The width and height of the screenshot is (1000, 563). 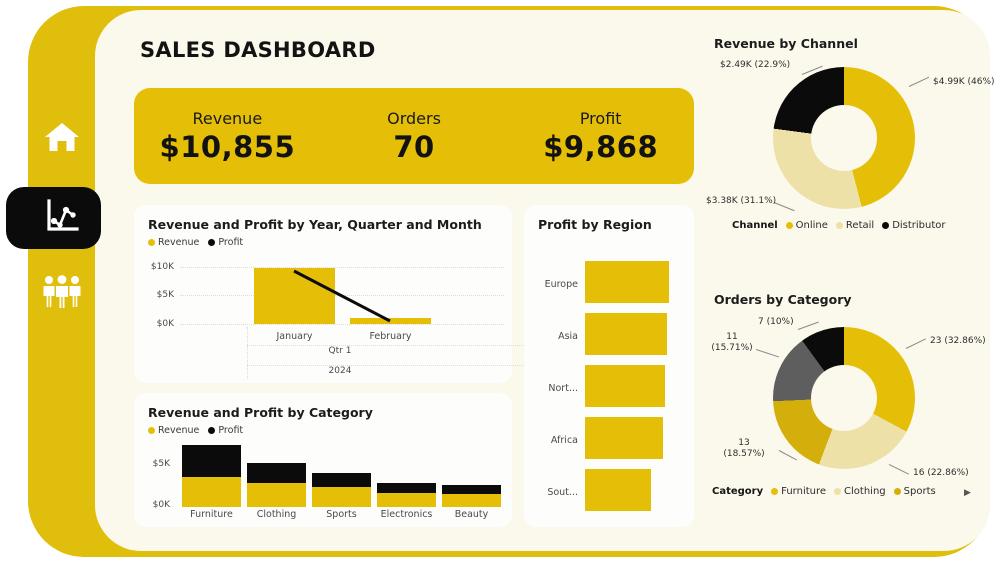 What do you see at coordinates (886, 225) in the screenshot?
I see `legend-swatch-distributor` at bounding box center [886, 225].